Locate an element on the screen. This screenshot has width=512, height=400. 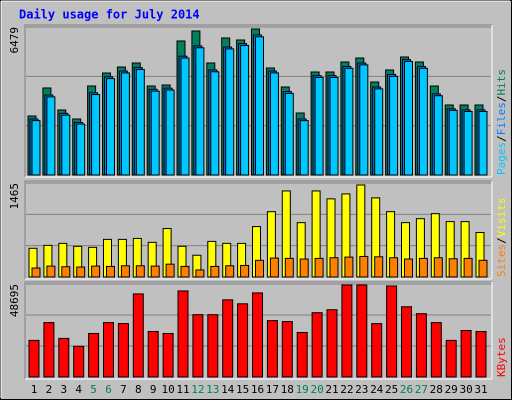
chart-title: Daily usage for July 2014 is located at coordinates (109, 15).